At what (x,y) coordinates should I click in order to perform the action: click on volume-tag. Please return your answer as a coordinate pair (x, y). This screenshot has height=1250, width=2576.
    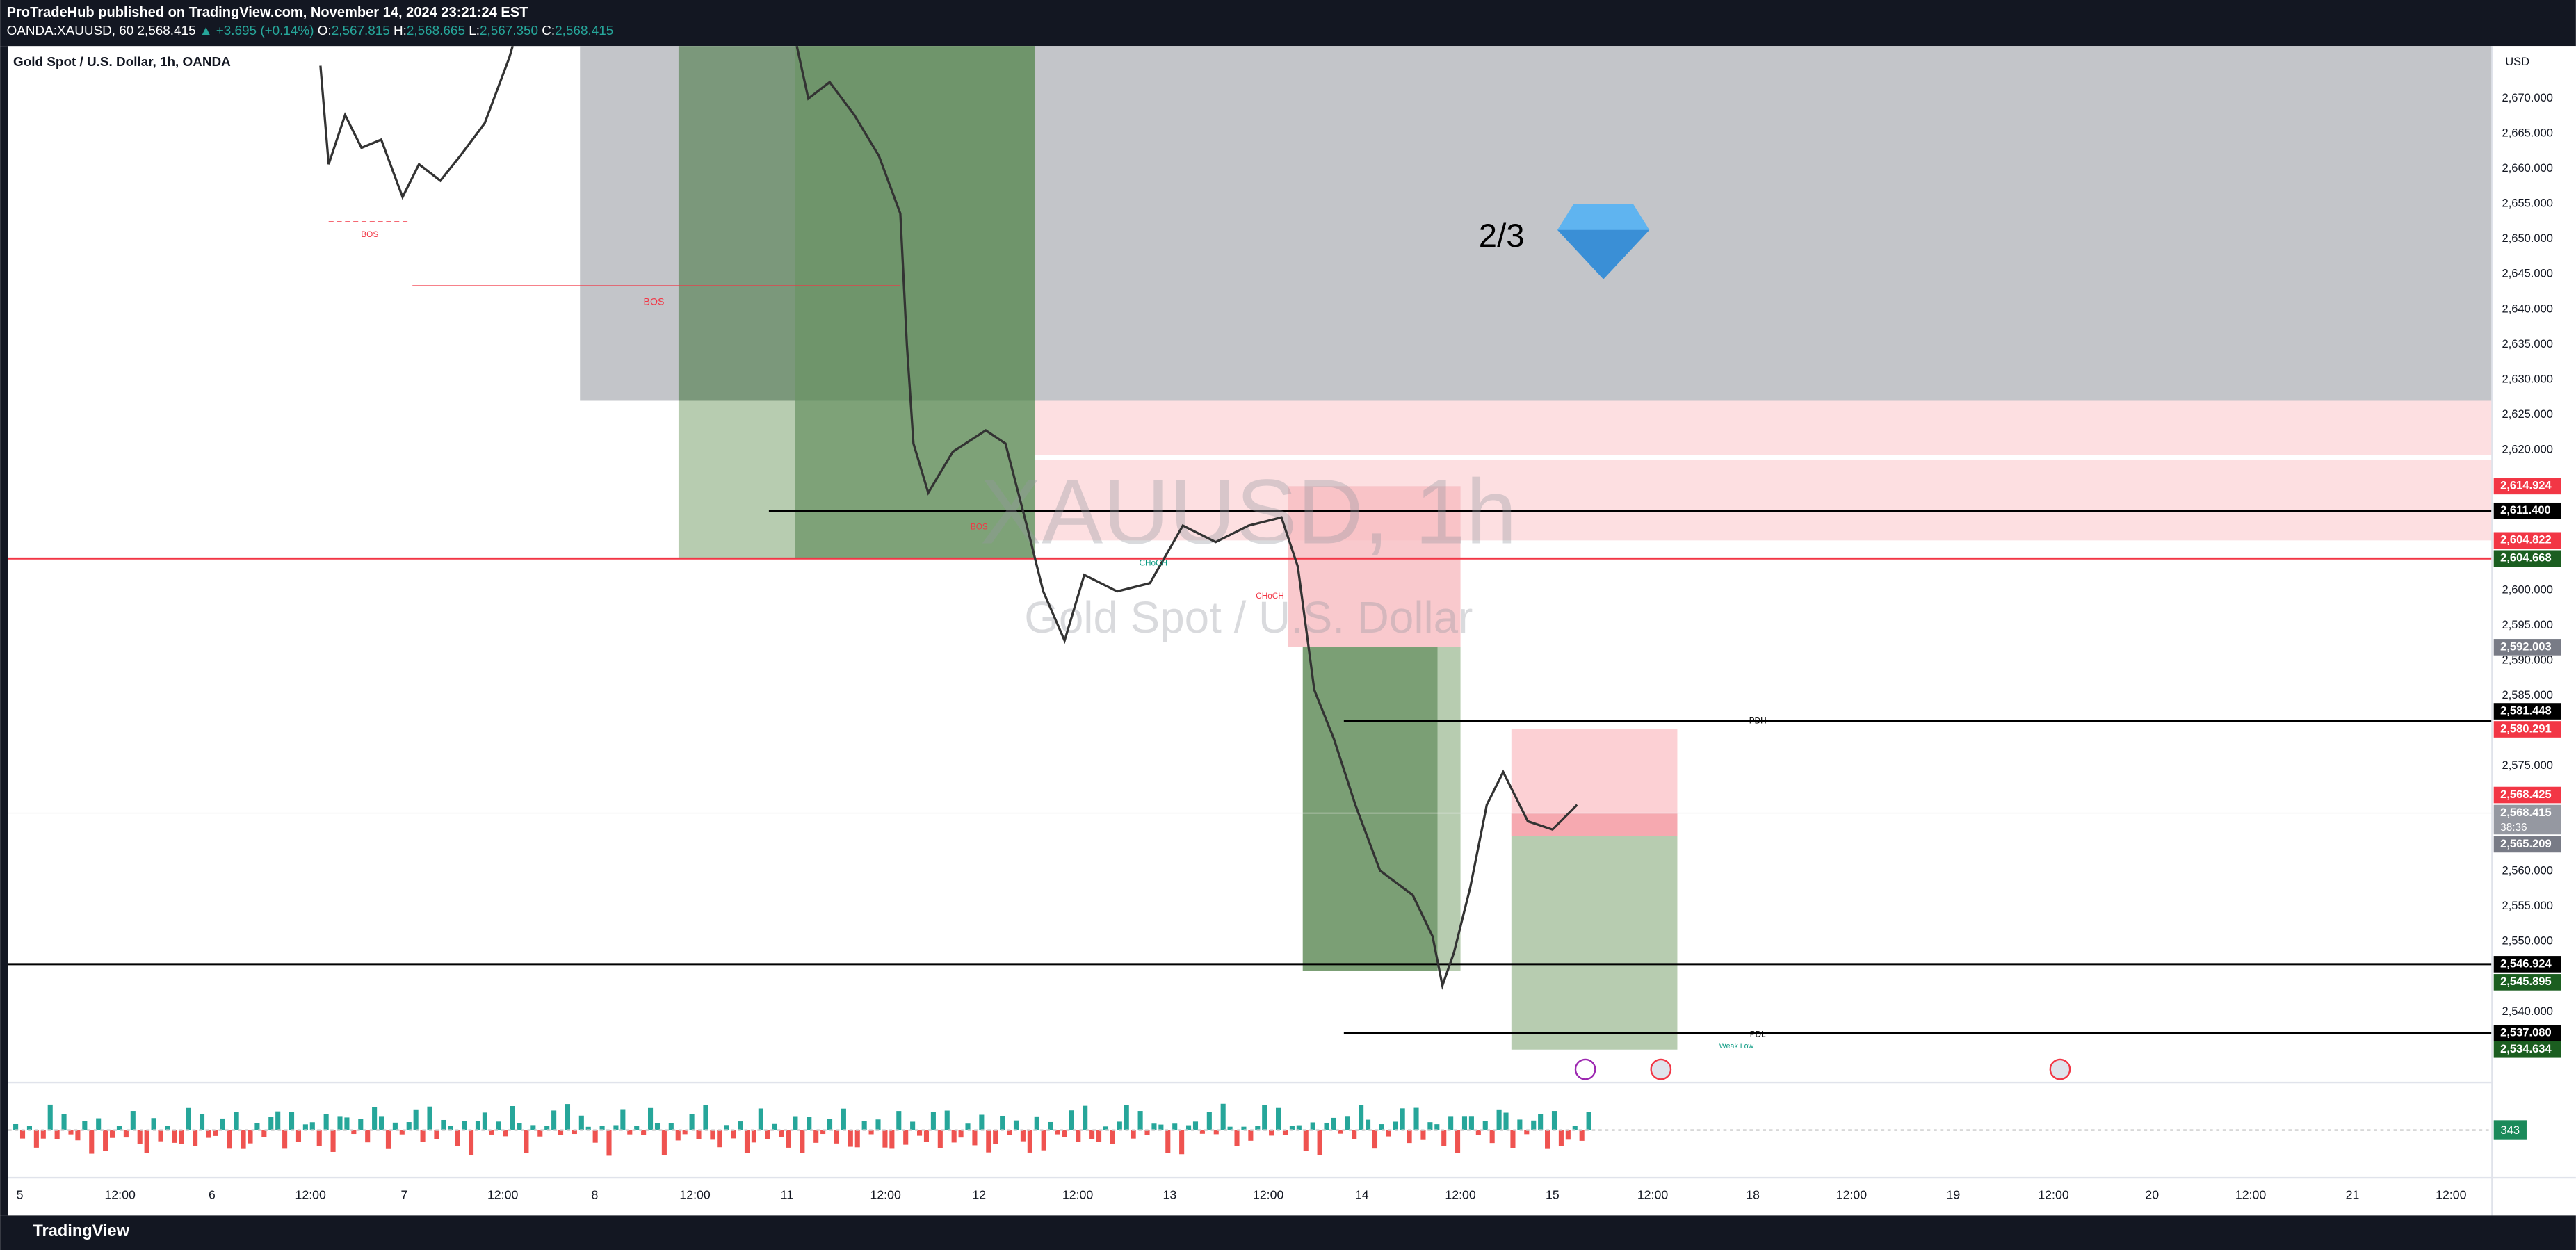
    Looking at the image, I should click on (2510, 1130).